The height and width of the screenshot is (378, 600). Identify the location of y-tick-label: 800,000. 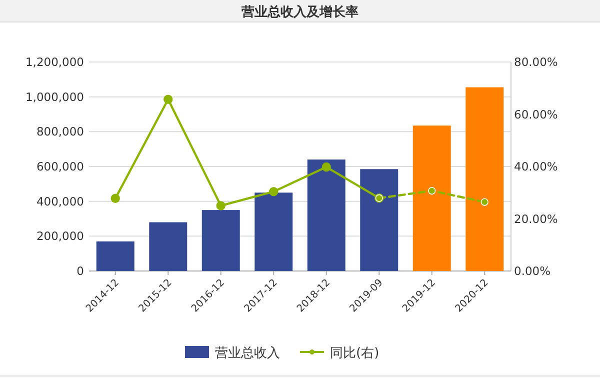
(60, 131).